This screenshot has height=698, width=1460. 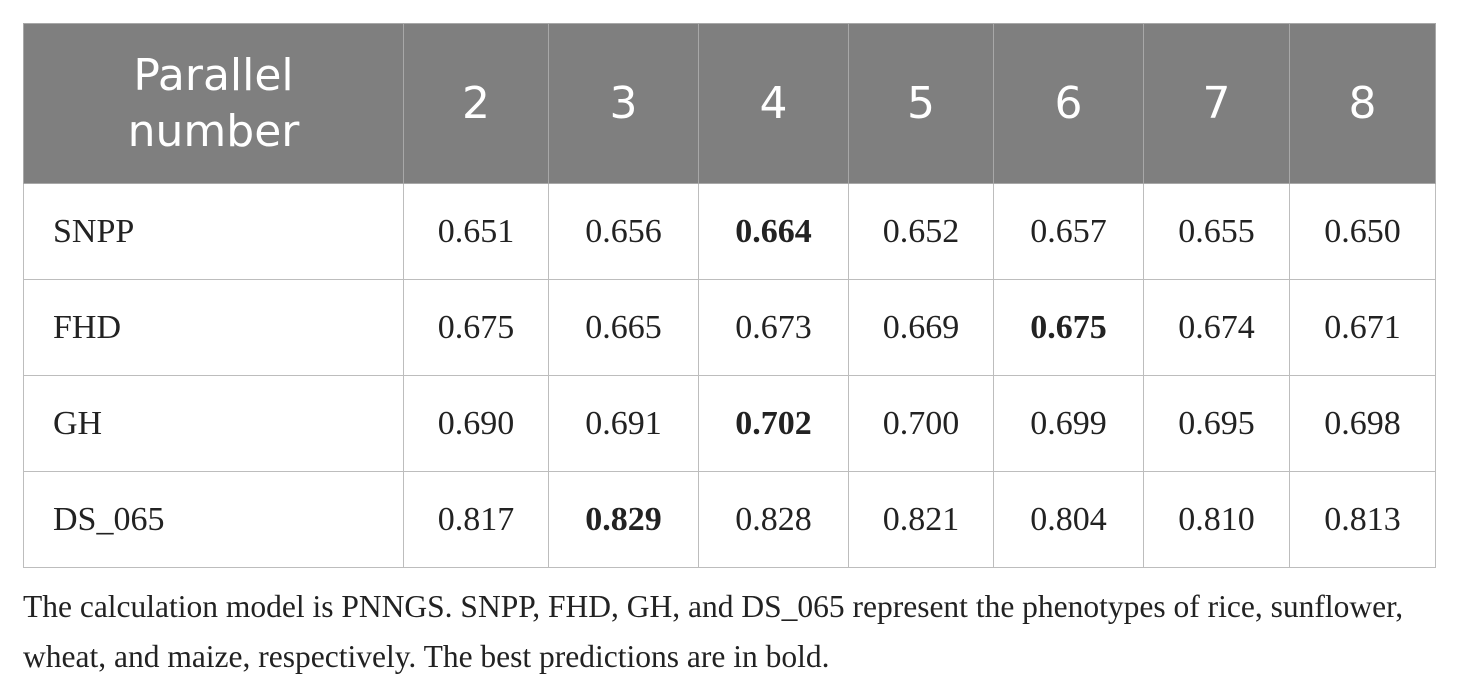 I want to click on table-cell: 0.665, so click(x=623, y=327).